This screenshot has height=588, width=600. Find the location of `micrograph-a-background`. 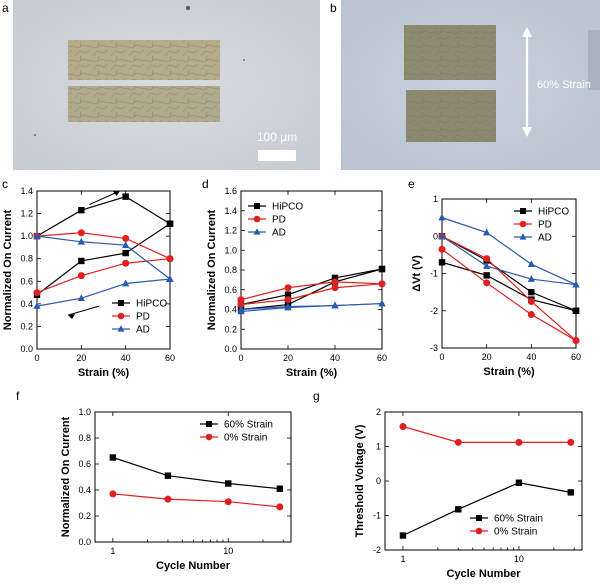

micrograph-a-background is located at coordinates (166, 85).